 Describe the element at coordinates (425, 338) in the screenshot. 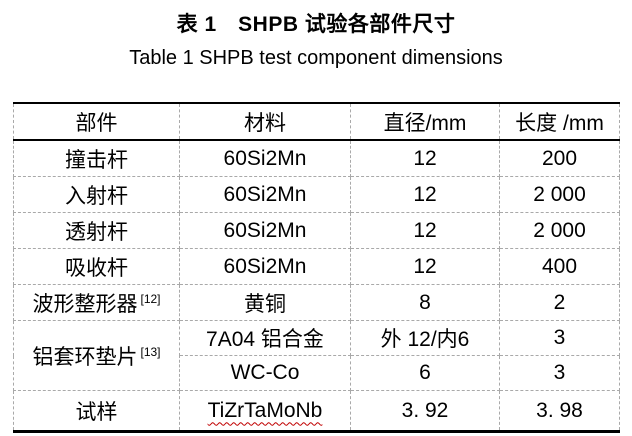

I see `cell-diameter: 外 12/内6` at that location.